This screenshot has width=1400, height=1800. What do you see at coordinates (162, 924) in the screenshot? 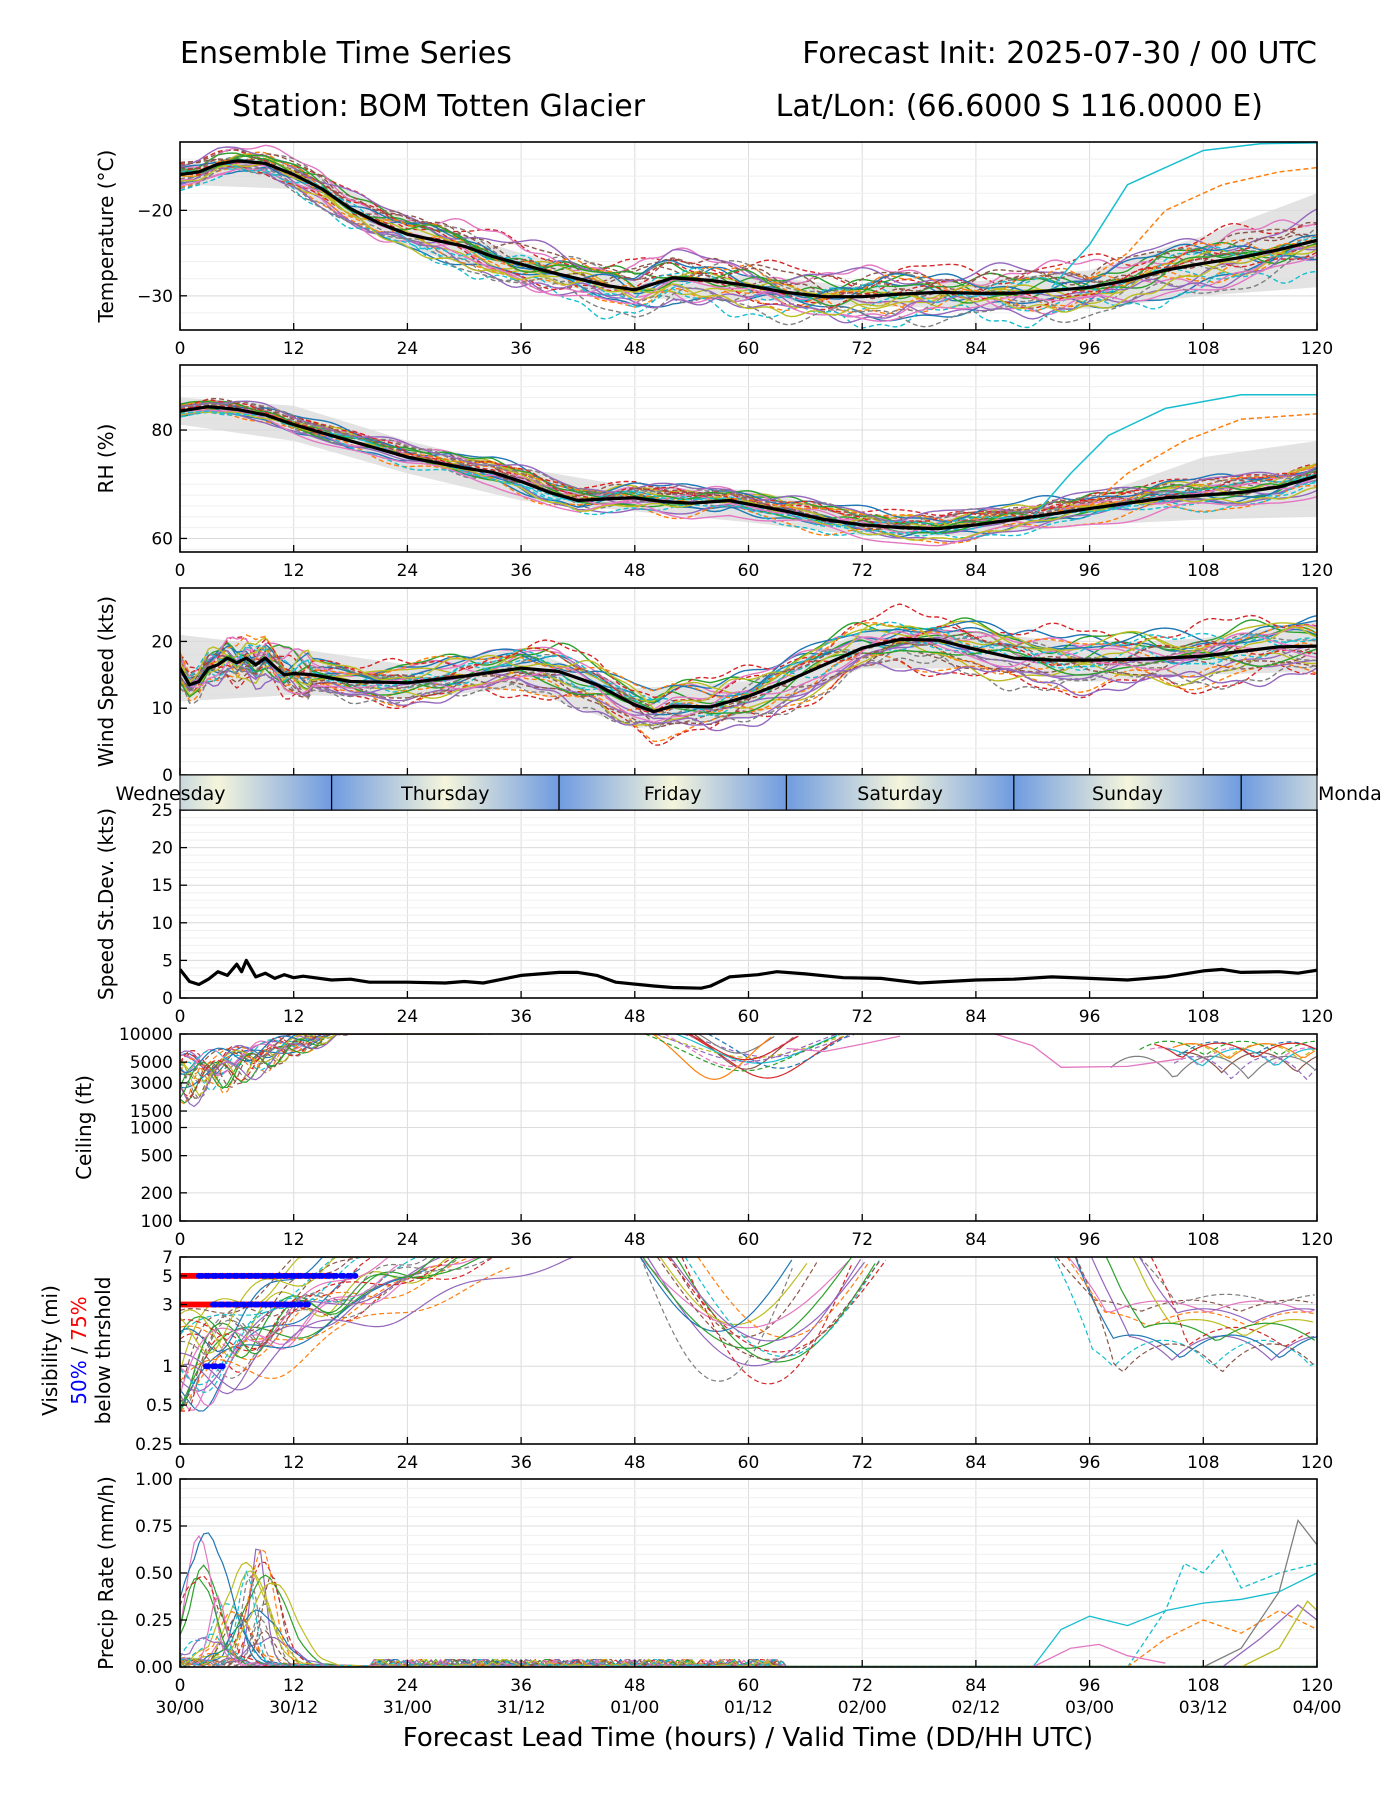
I see `y-tick-label: 10` at bounding box center [162, 924].